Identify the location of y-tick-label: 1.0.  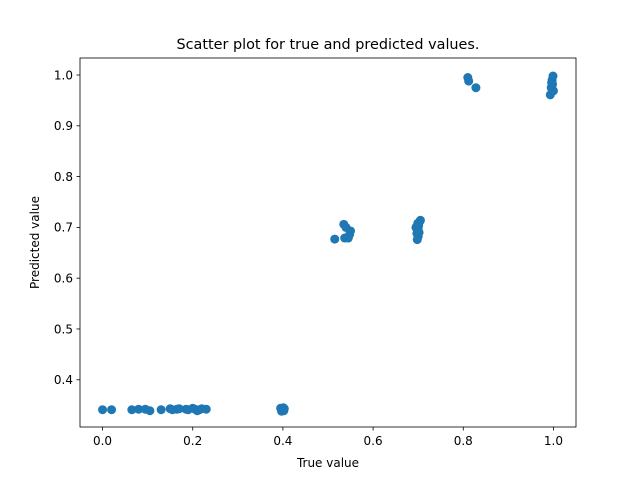
(63, 75).